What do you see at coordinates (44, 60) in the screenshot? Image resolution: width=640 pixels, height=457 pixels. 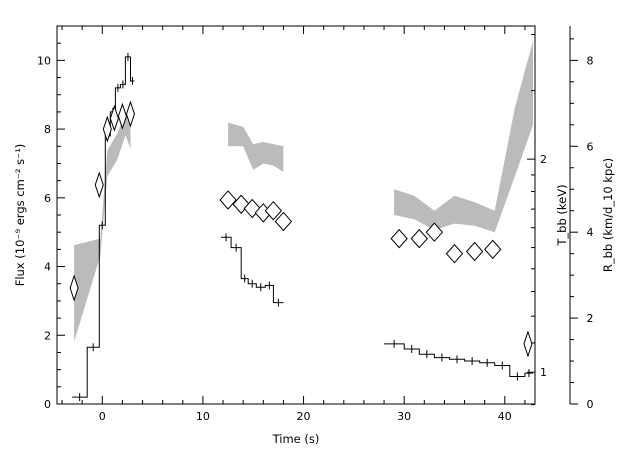 I see `flux-tick-label: 10` at bounding box center [44, 60].